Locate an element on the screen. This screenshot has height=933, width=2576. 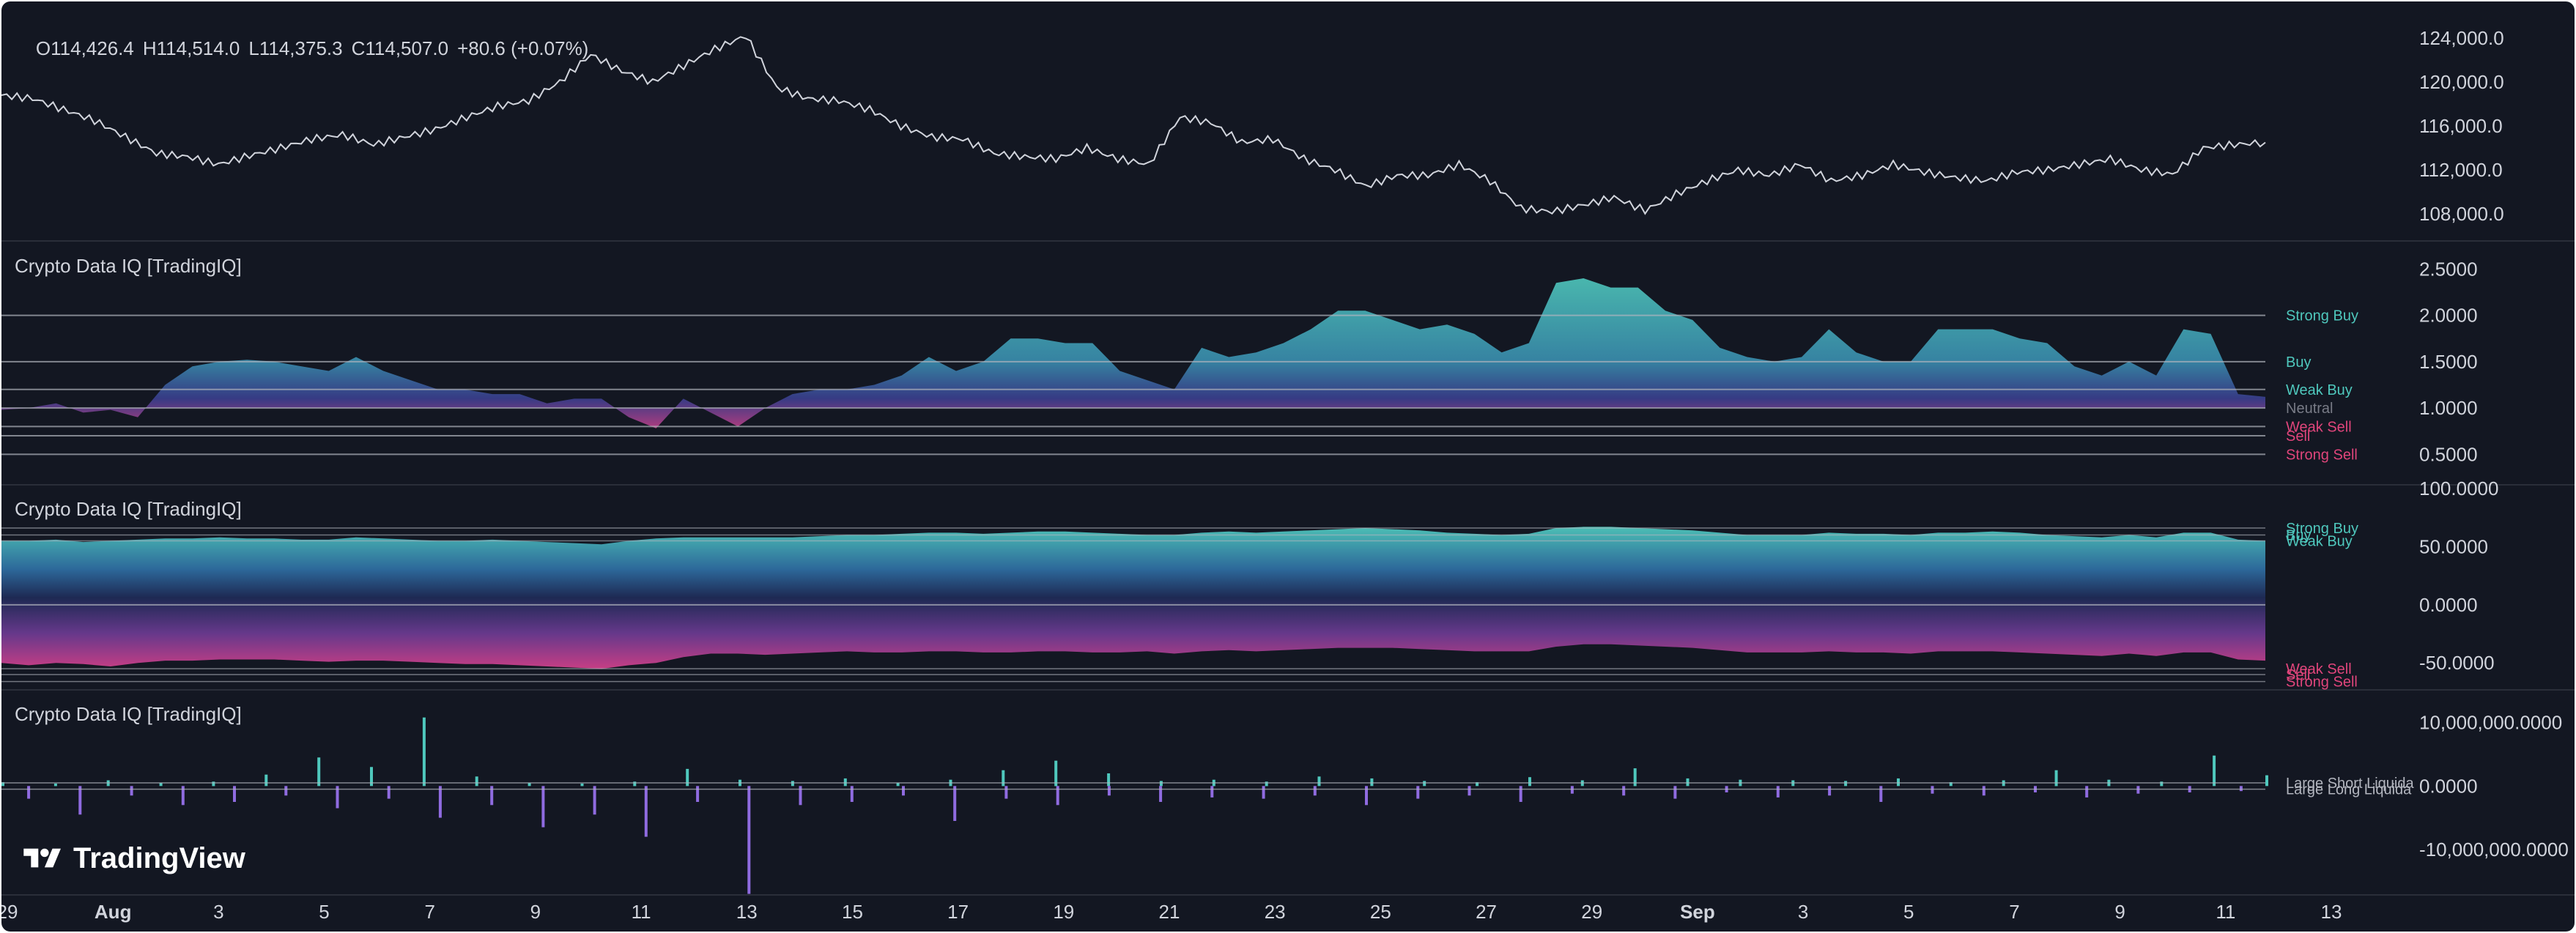
low-value: L114,375.3 is located at coordinates (295, 48).